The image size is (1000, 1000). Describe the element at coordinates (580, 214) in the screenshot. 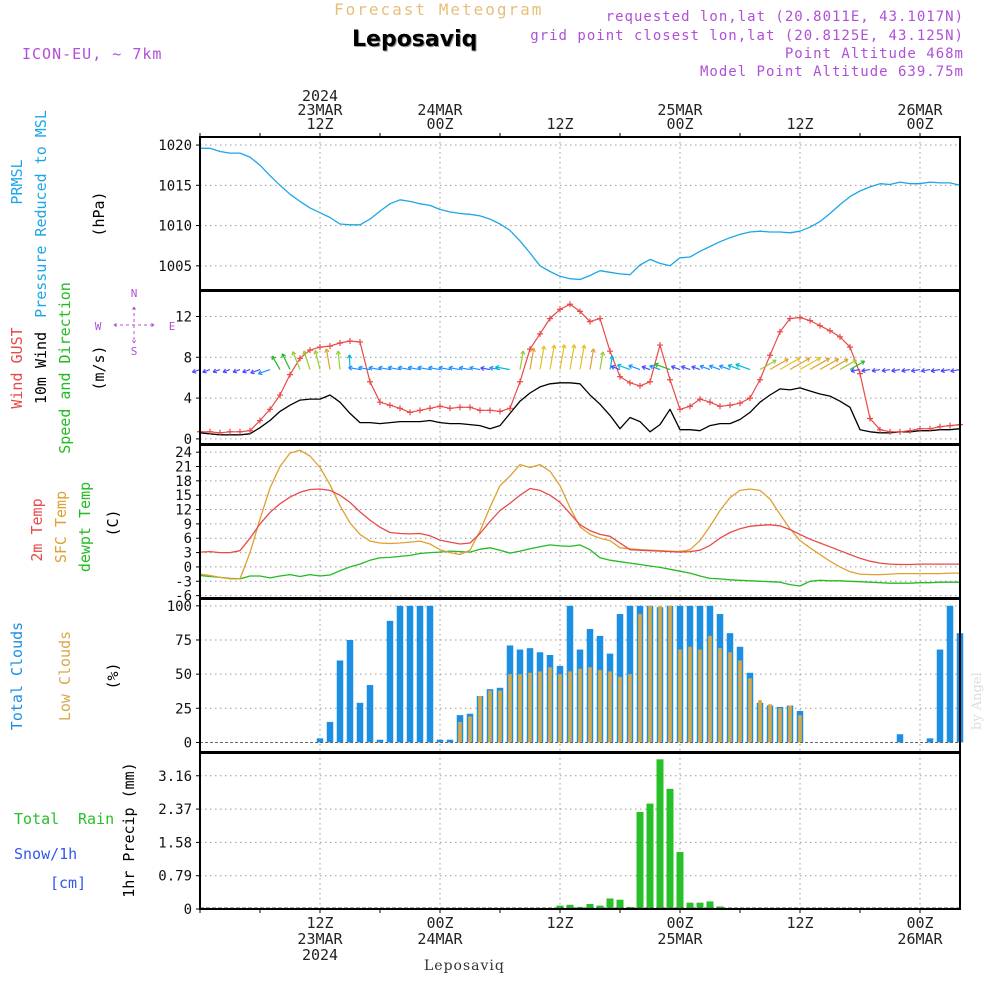

I see `pressure-line` at that location.